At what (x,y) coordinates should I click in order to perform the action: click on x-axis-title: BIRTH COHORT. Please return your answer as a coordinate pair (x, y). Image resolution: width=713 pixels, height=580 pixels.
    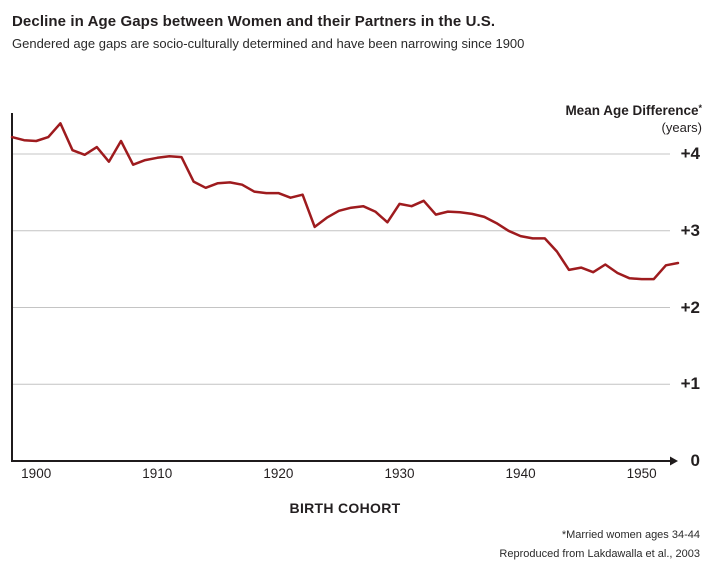
    Looking at the image, I should click on (345, 508).